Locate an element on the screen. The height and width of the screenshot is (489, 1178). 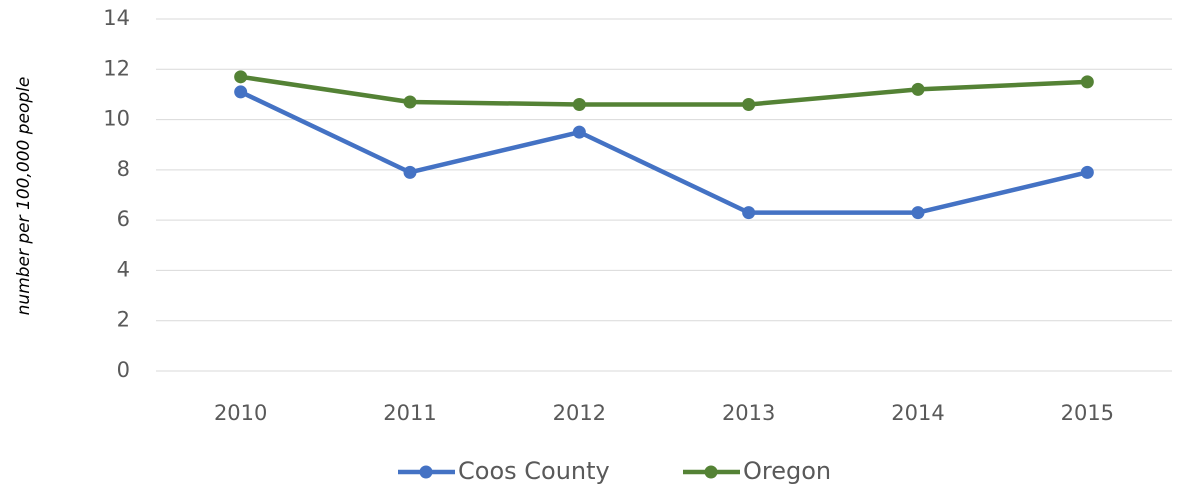
legend-label: Oregon is located at coordinates (787, 471).